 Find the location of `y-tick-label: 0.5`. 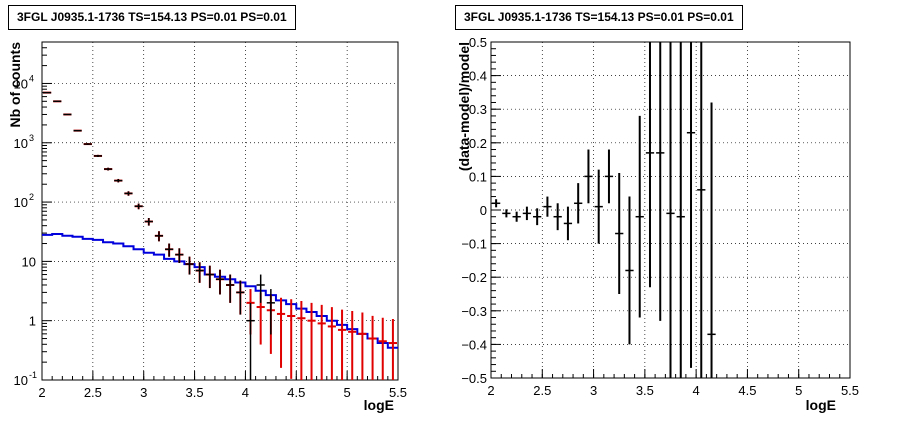

y-tick-label: 0.5 is located at coordinates (478, 42).